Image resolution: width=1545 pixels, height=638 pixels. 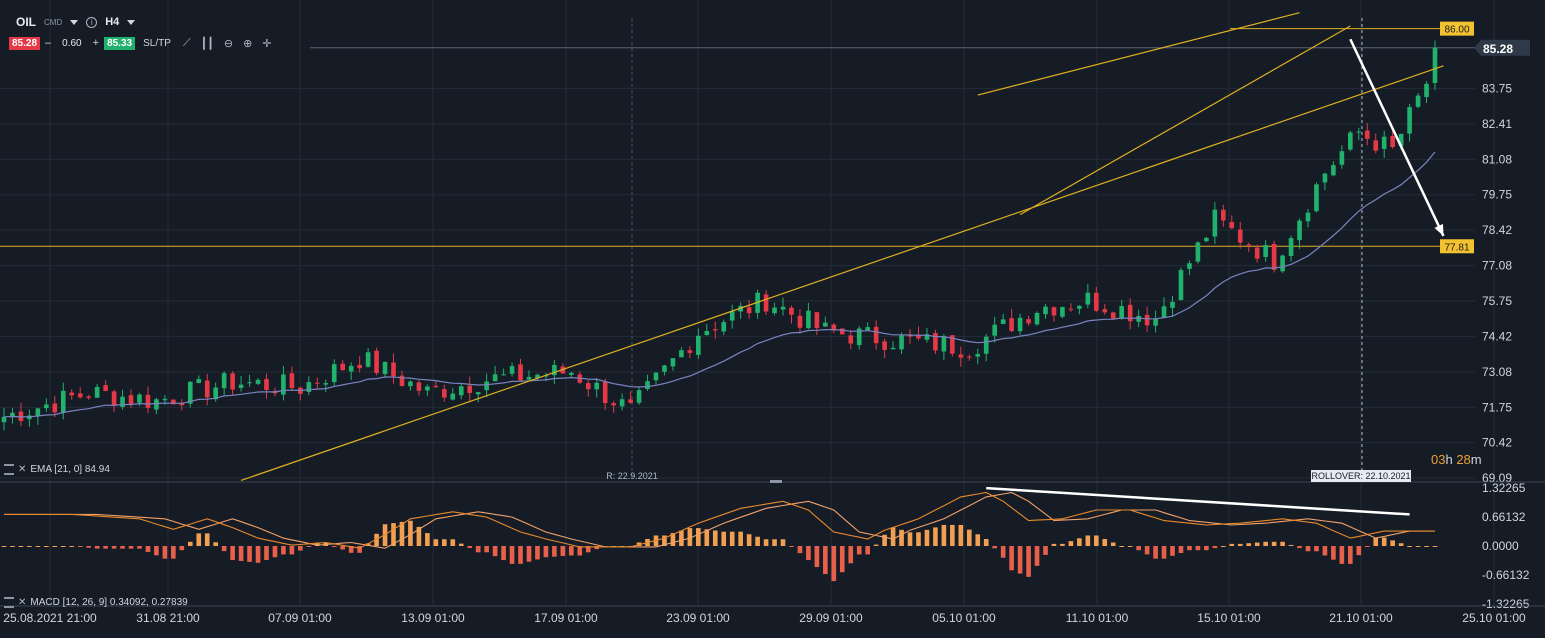 What do you see at coordinates (96, 43) in the screenshot?
I see `increase-volume-button: +` at bounding box center [96, 43].